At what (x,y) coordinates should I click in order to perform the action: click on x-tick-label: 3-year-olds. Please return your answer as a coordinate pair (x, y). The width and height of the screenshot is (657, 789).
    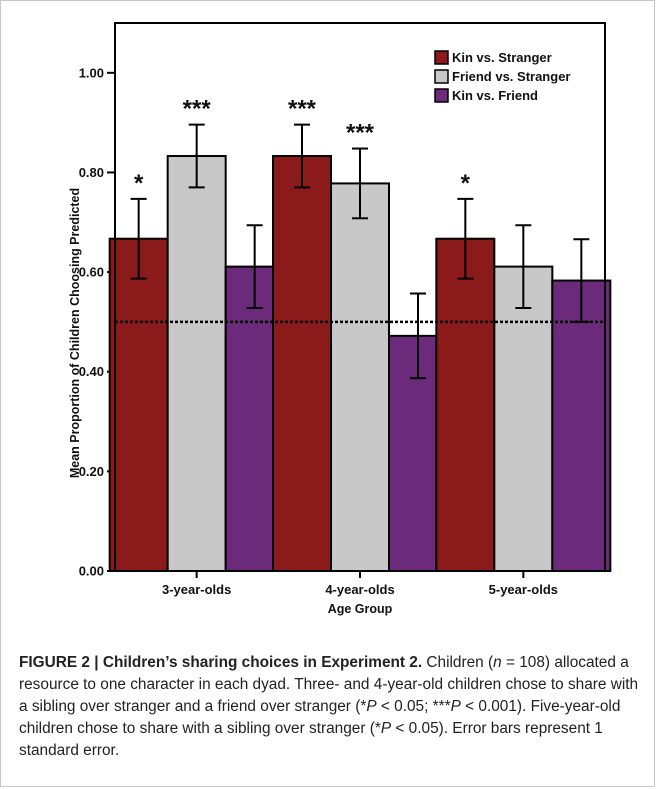
    Looking at the image, I should click on (196, 589).